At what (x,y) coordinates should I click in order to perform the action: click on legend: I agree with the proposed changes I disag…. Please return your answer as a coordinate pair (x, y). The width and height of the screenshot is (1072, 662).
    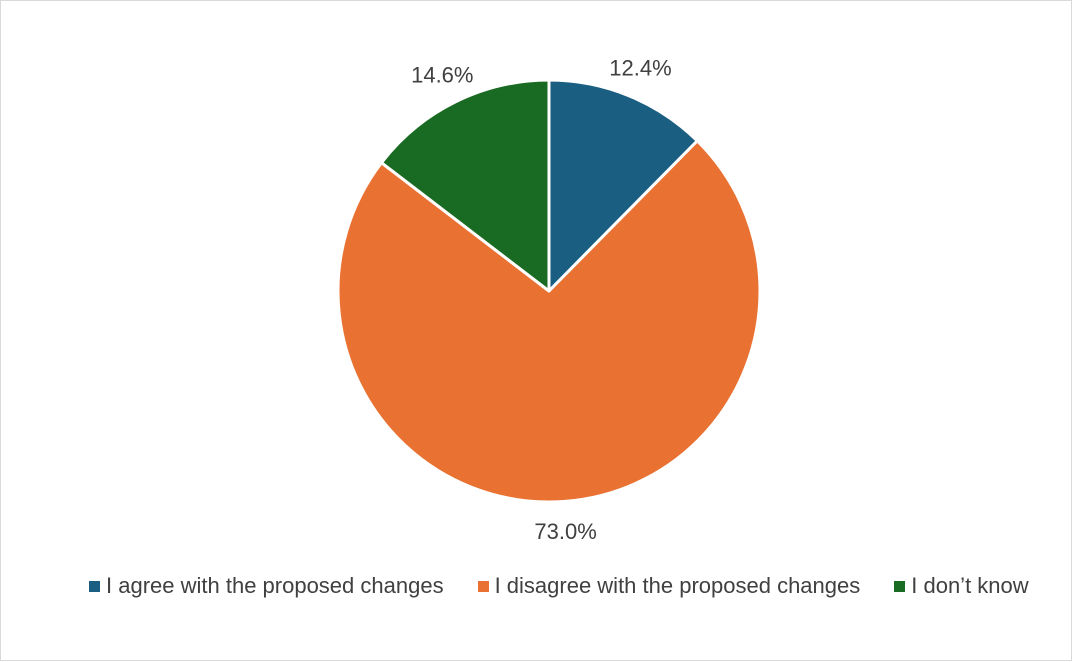
    Looking at the image, I should click on (569, 586).